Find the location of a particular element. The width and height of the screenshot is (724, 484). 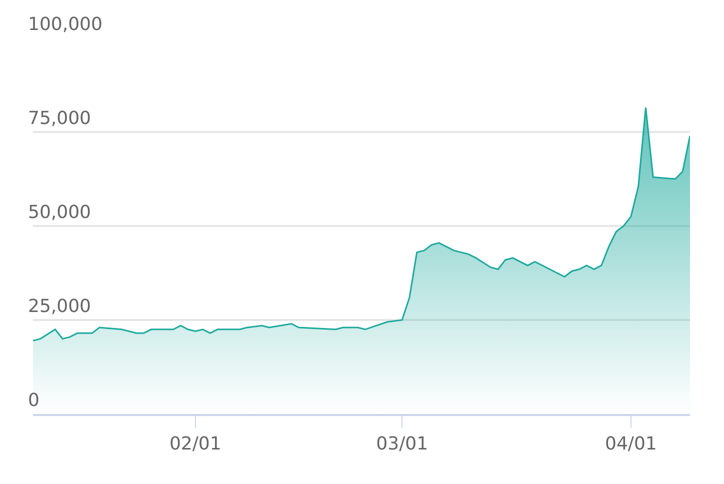

x-tick-label: 04/01 is located at coordinates (631, 443).